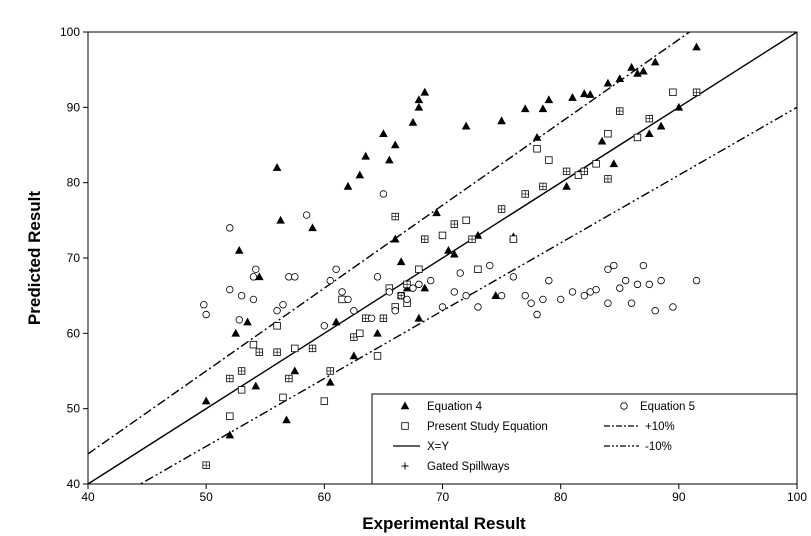  I want to click on x-tick-label: 60, so click(325, 497).